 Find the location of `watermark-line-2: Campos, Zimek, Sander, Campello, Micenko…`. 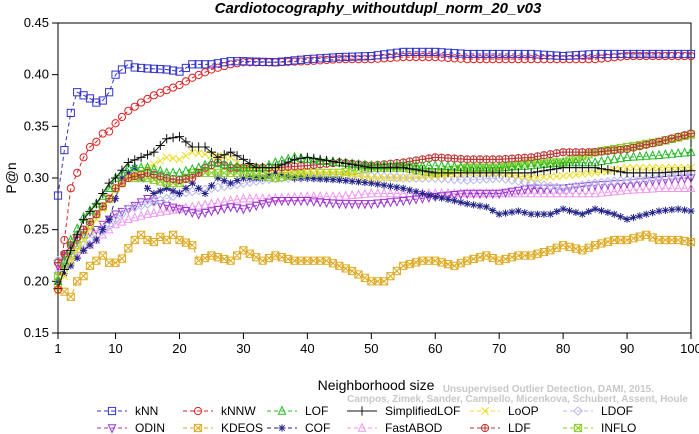

watermark-line-2: Campos, Zimek, Sander, Campello, Micenko… is located at coordinates (517, 399).